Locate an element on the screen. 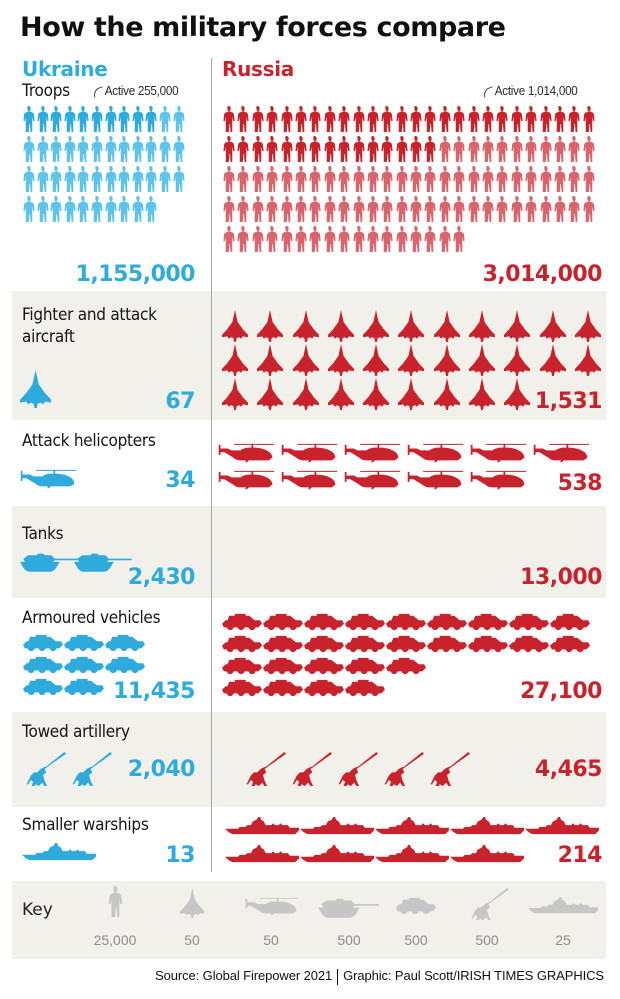  key-value: 25,000 is located at coordinates (115, 940).